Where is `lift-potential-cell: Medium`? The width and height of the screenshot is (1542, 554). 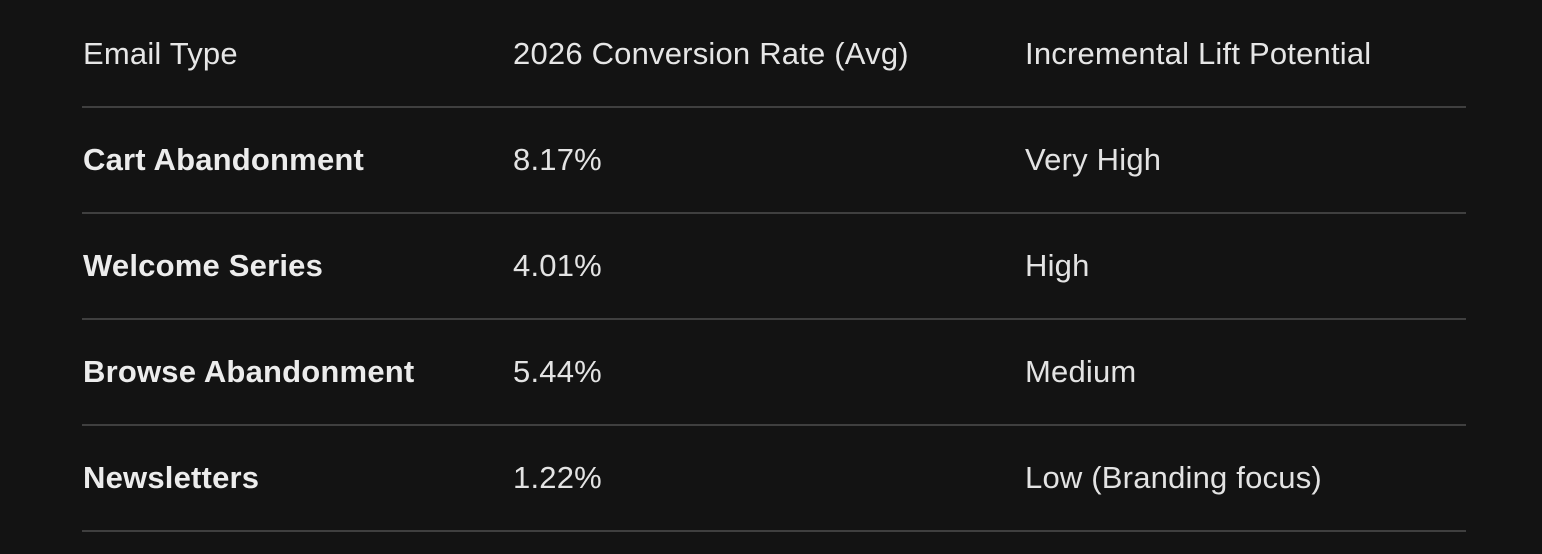
lift-potential-cell: Medium is located at coordinates (1245, 372).